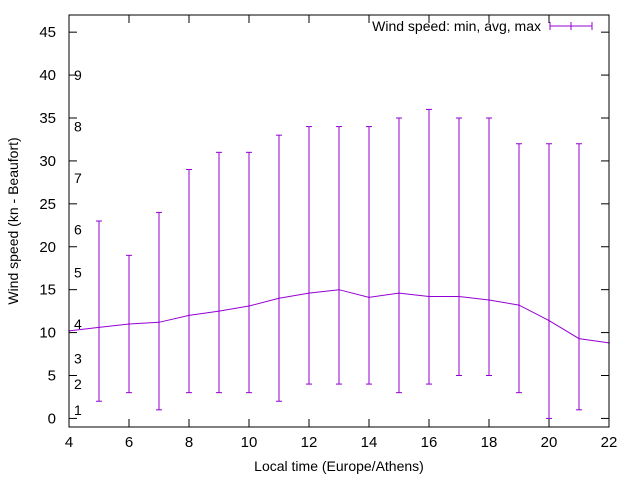  What do you see at coordinates (47, 333) in the screenshot?
I see `y-tick-label-10: 10` at bounding box center [47, 333].